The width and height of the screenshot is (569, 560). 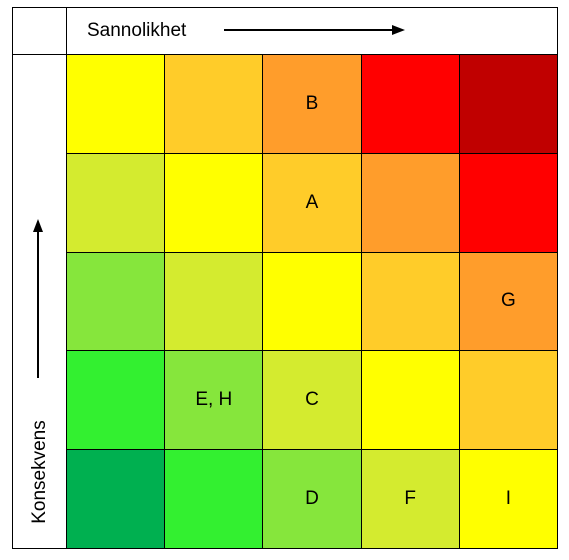 I want to click on matrix-cell: I, so click(x=508, y=499).